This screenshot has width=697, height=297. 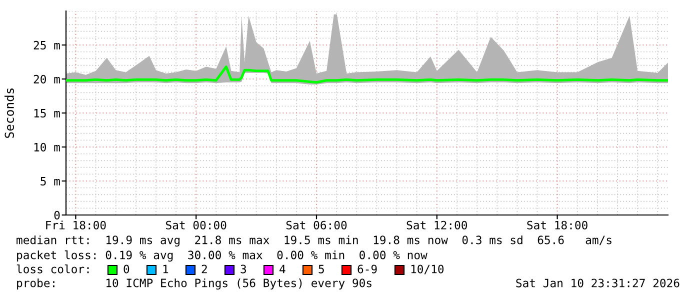 I want to click on y-tick-label: 5 m, so click(x=50, y=181).